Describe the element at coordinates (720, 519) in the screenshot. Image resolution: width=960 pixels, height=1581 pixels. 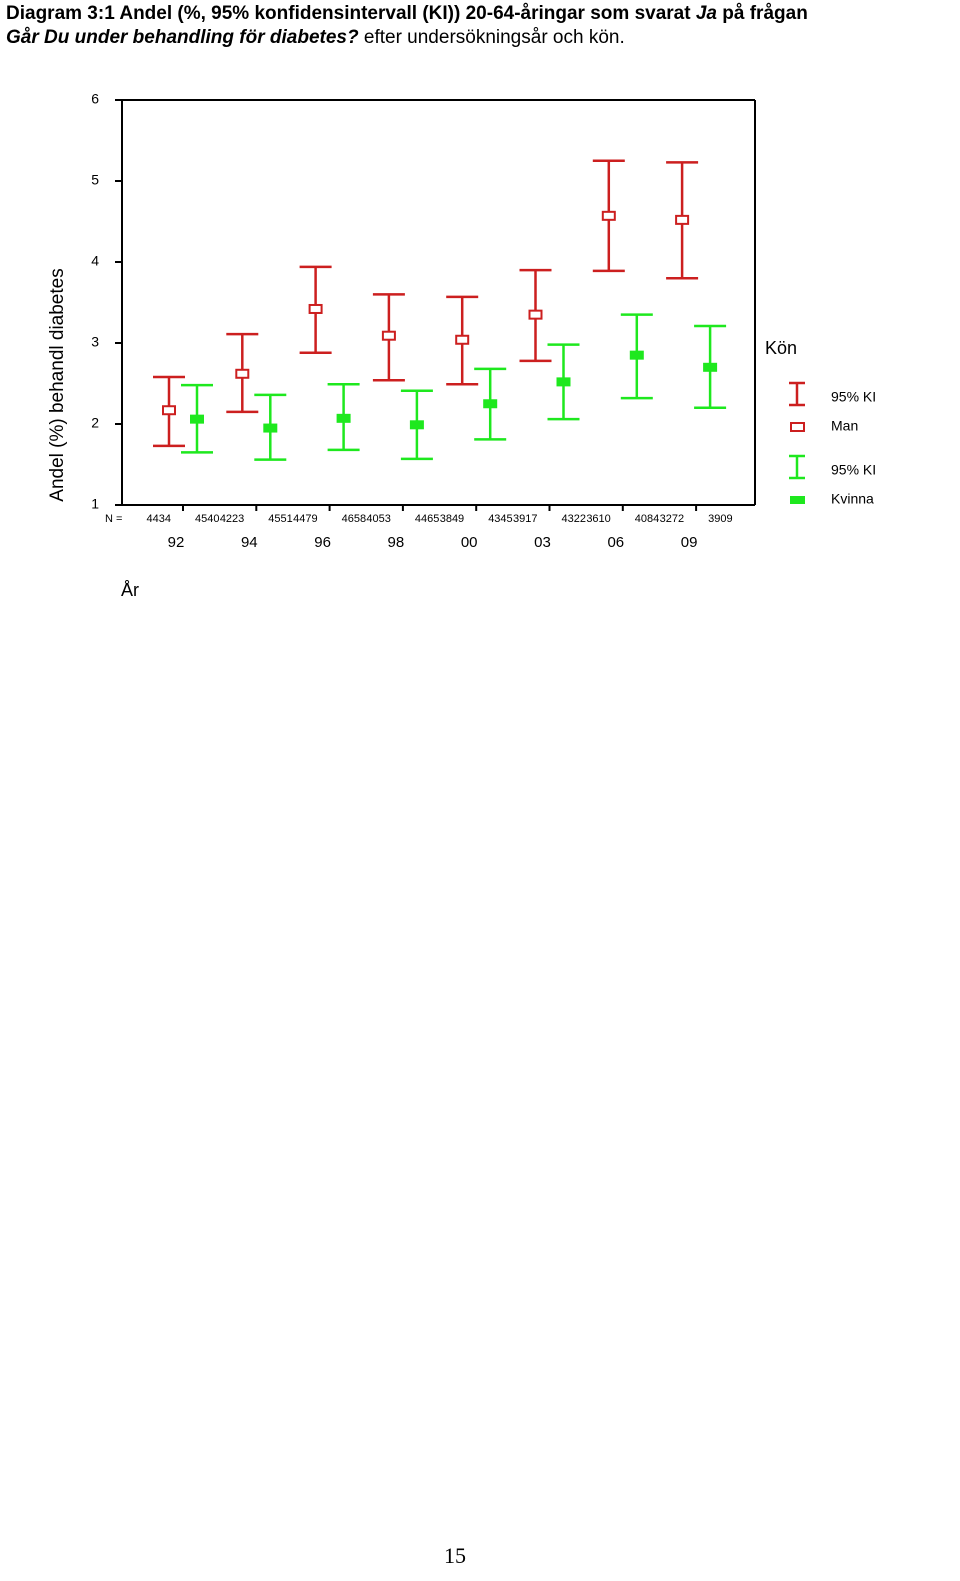
I see `n-count: 3909` at that location.